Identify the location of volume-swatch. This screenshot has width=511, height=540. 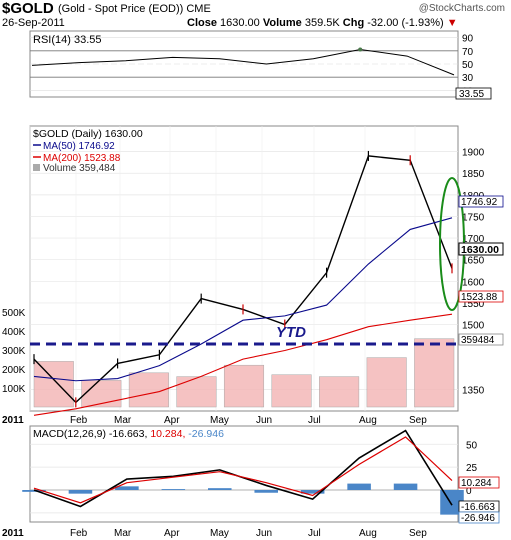
(36, 167).